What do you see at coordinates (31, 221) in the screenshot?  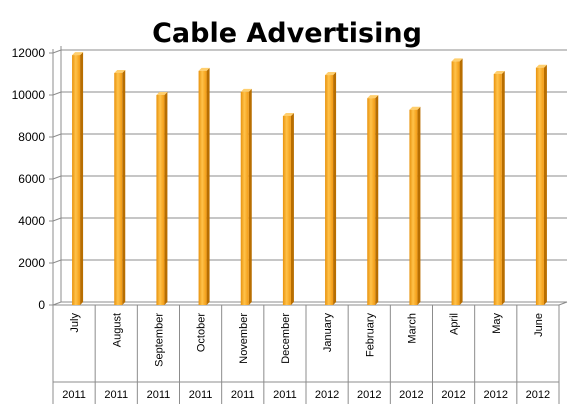 I see `y-tick-label: 4000` at bounding box center [31, 221].